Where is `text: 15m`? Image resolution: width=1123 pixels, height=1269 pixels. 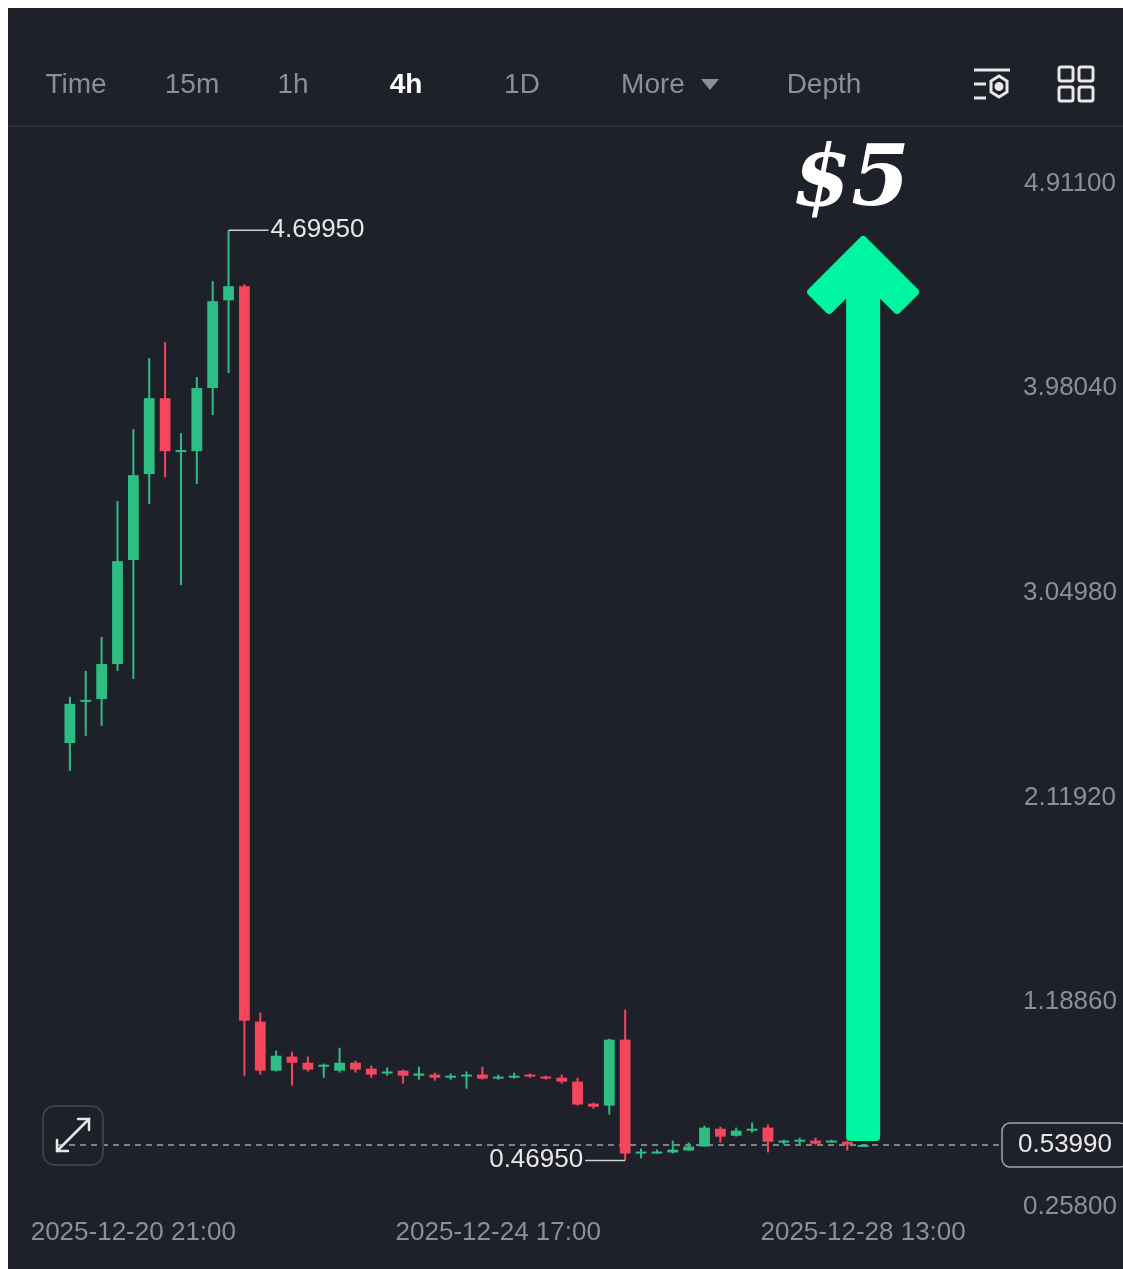
text: 15m is located at coordinates (192, 84).